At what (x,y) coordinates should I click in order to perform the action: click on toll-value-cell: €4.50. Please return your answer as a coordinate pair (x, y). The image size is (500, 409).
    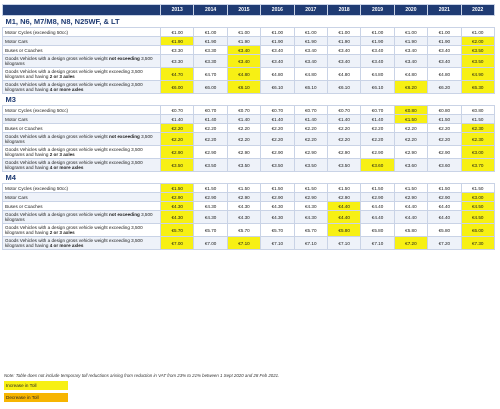
    Looking at the image, I should click on (477, 217).